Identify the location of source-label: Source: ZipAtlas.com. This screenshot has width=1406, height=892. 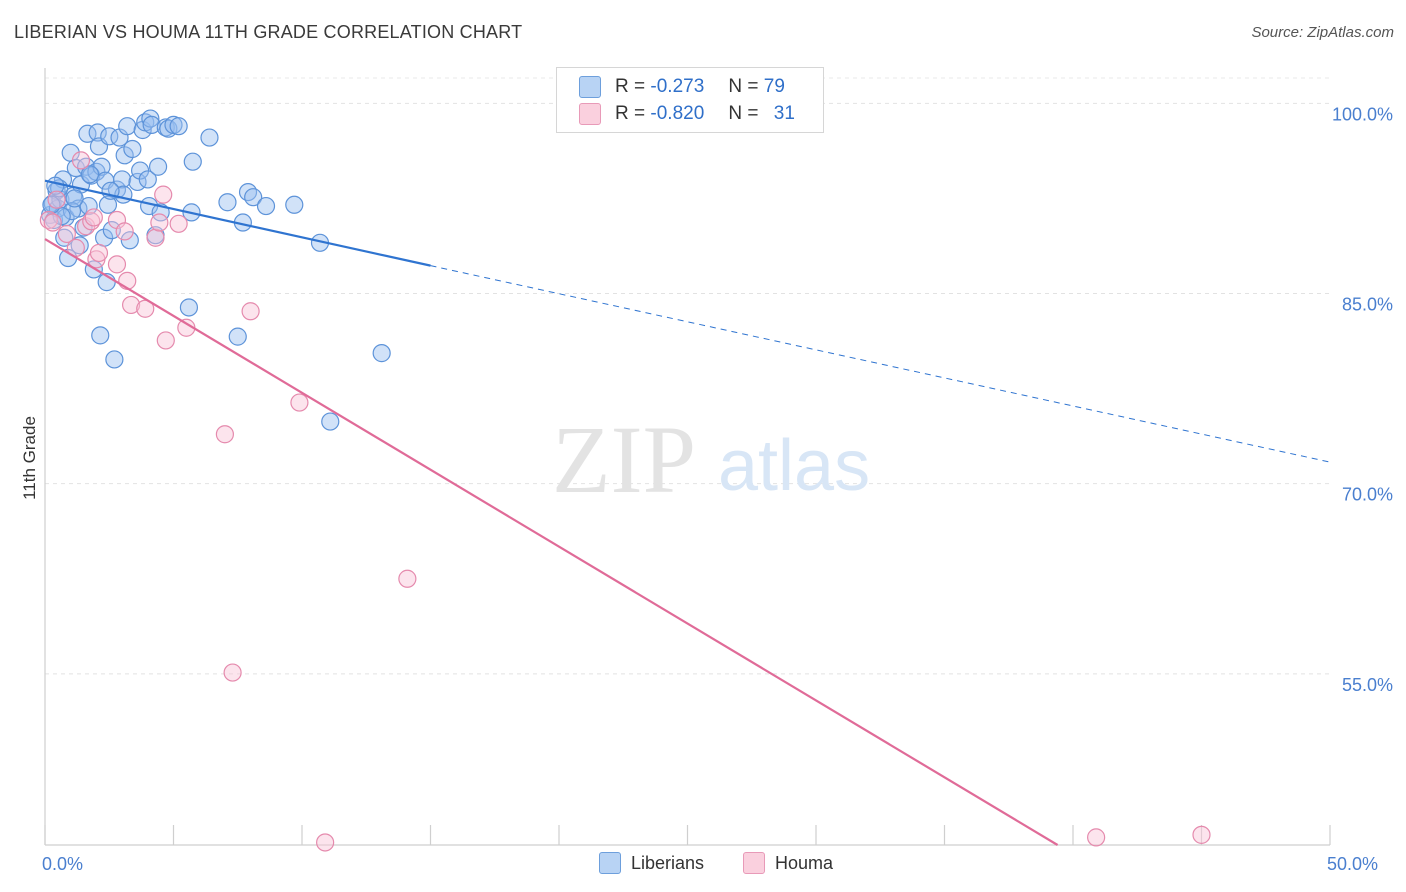
(1322, 32).